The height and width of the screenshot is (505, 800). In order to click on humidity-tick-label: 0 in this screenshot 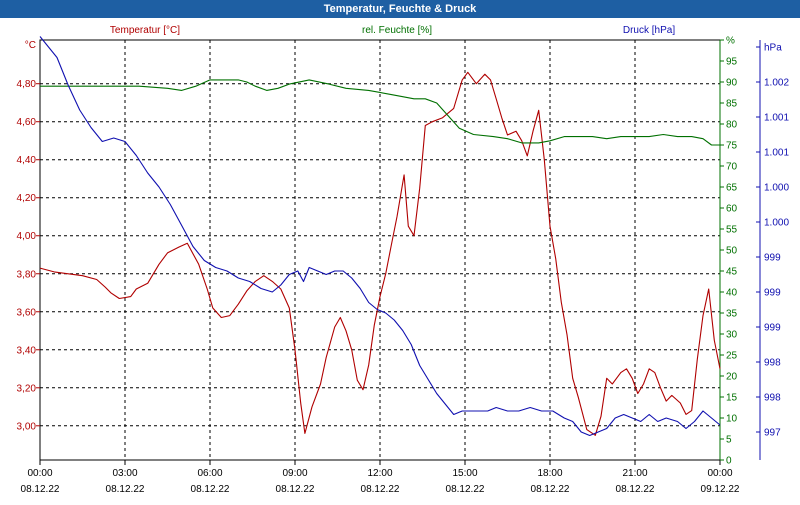, I will do `click(729, 461)`.